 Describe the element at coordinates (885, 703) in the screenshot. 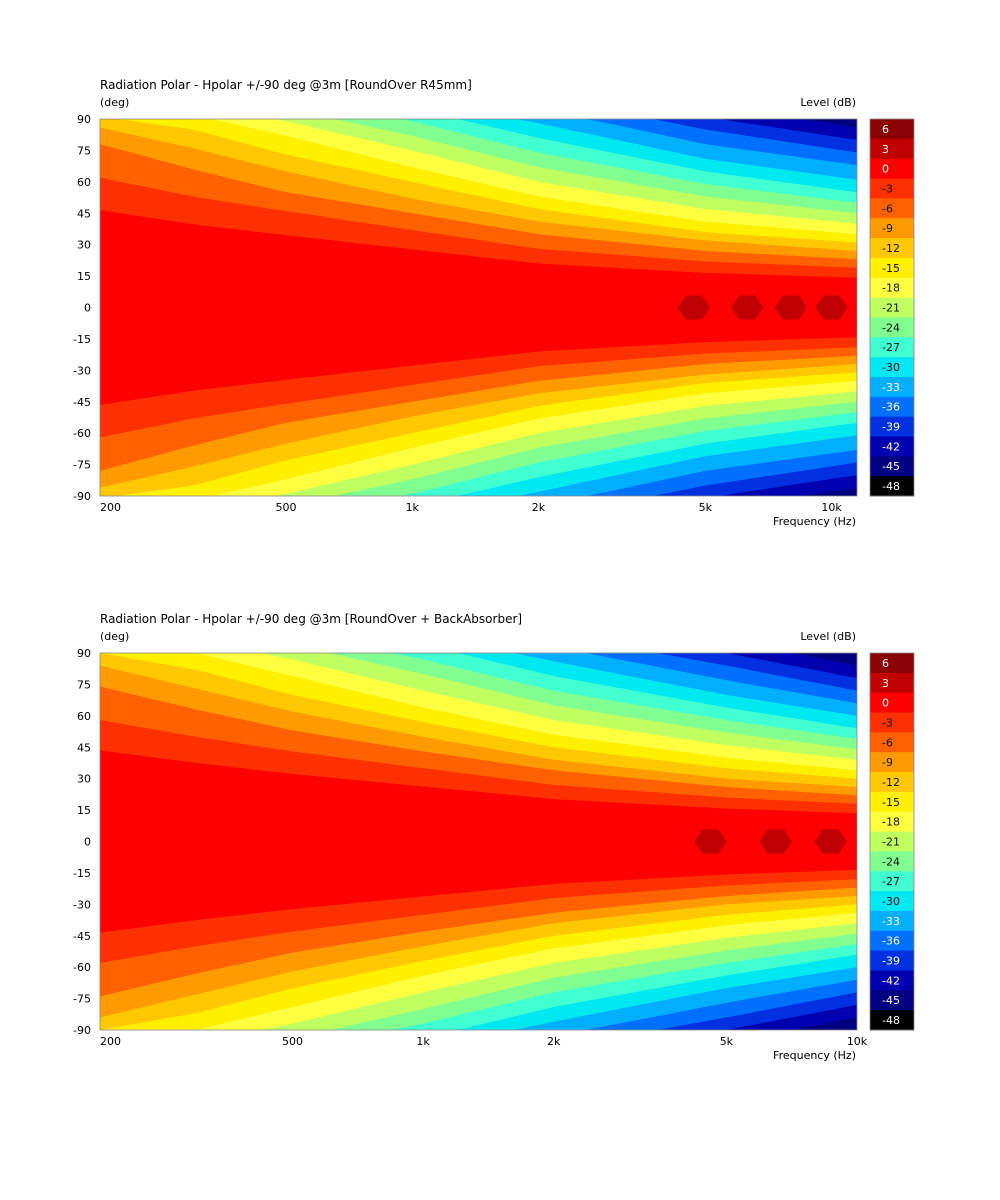

I see `colorbar-level-label: 0` at that location.